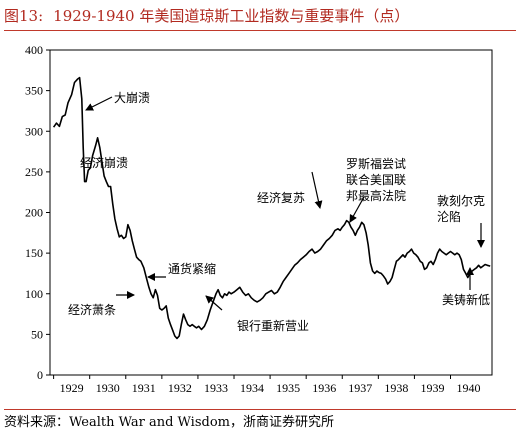 This screenshot has height=439, width=520. I want to click on annotation-text: 经济复苏, so click(281, 197).